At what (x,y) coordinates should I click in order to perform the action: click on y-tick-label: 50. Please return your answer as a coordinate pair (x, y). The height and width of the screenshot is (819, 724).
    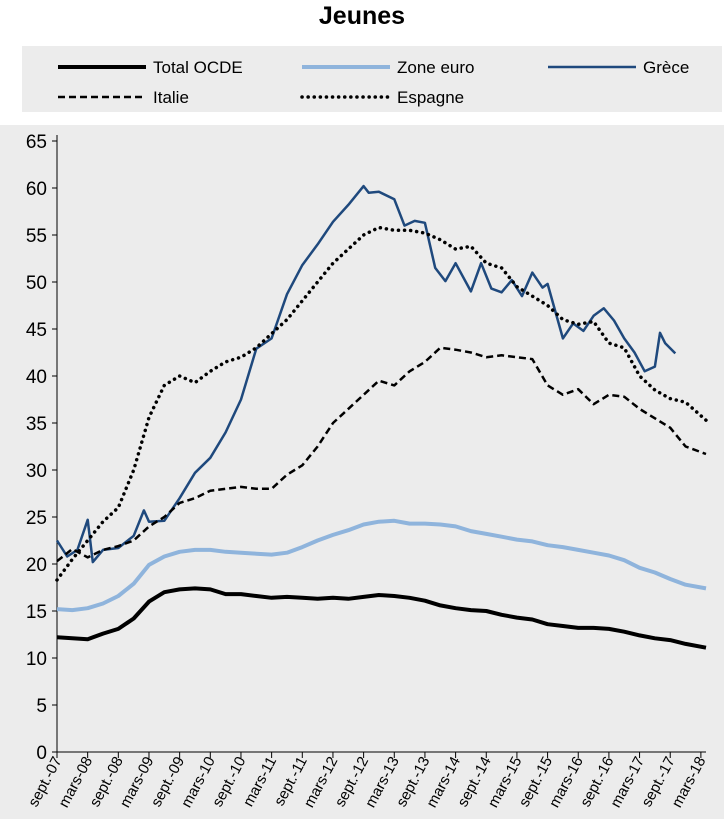
    Looking at the image, I should click on (36, 283).